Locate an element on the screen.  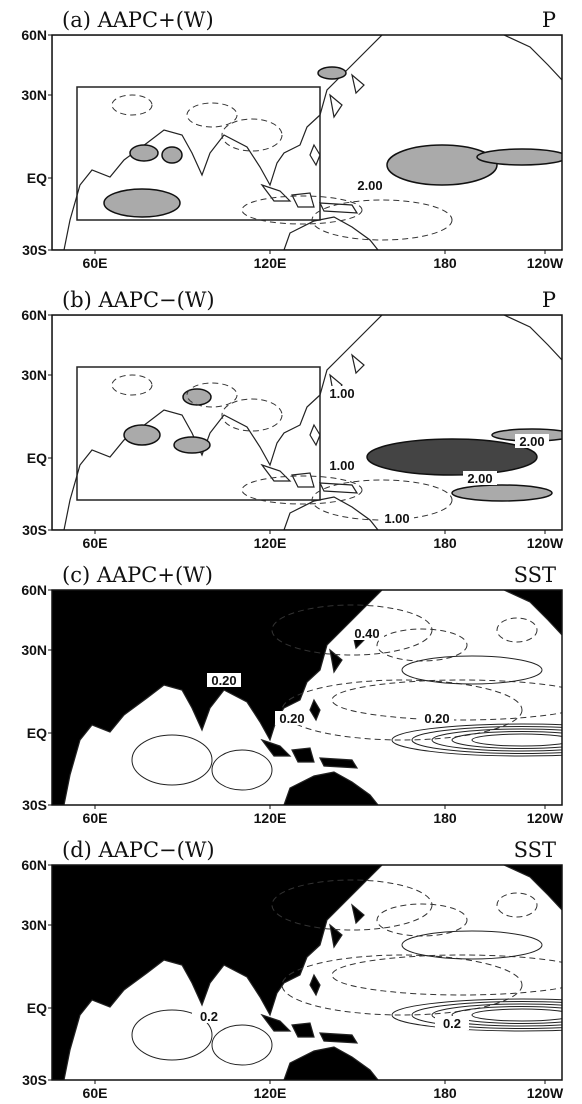
region-box is located at coordinates (198, 153).